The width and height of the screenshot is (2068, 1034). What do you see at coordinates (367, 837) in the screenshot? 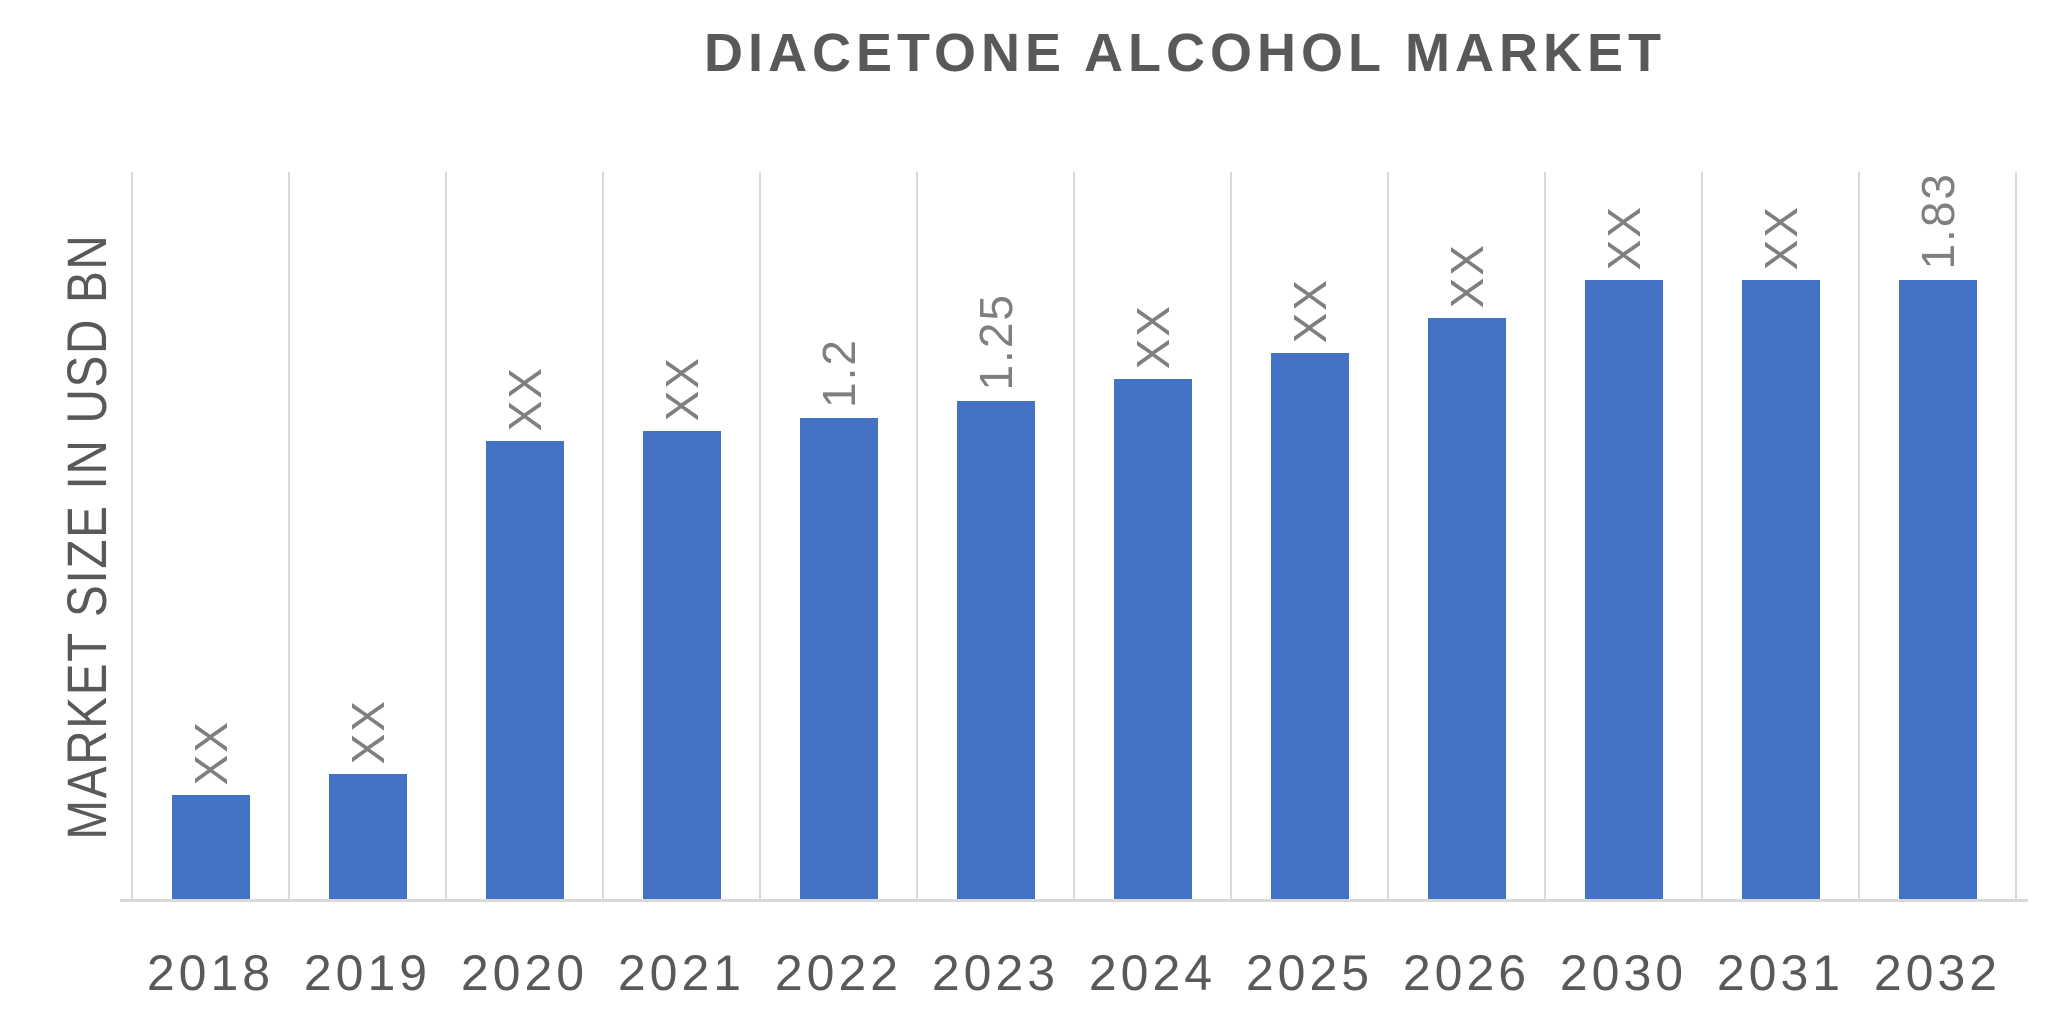
I see `bar-2019` at bounding box center [367, 837].